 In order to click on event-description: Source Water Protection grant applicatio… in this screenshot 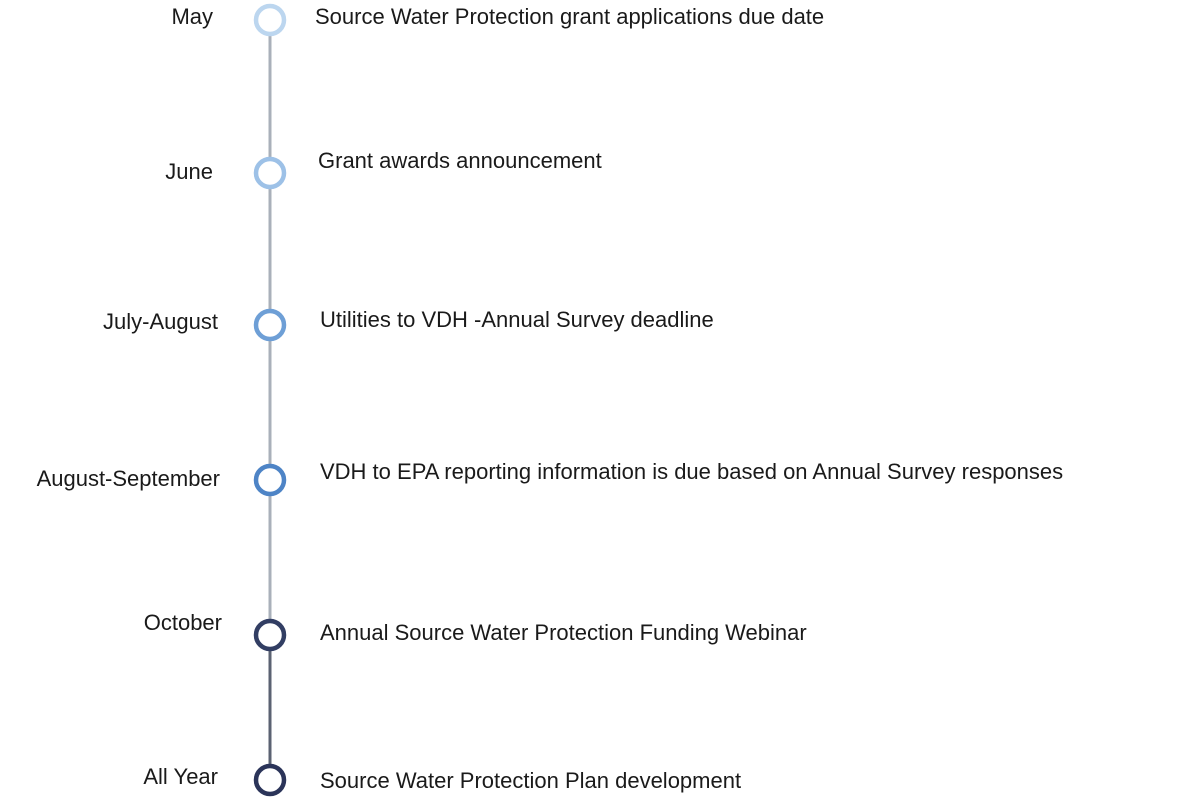, I will do `click(569, 16)`.